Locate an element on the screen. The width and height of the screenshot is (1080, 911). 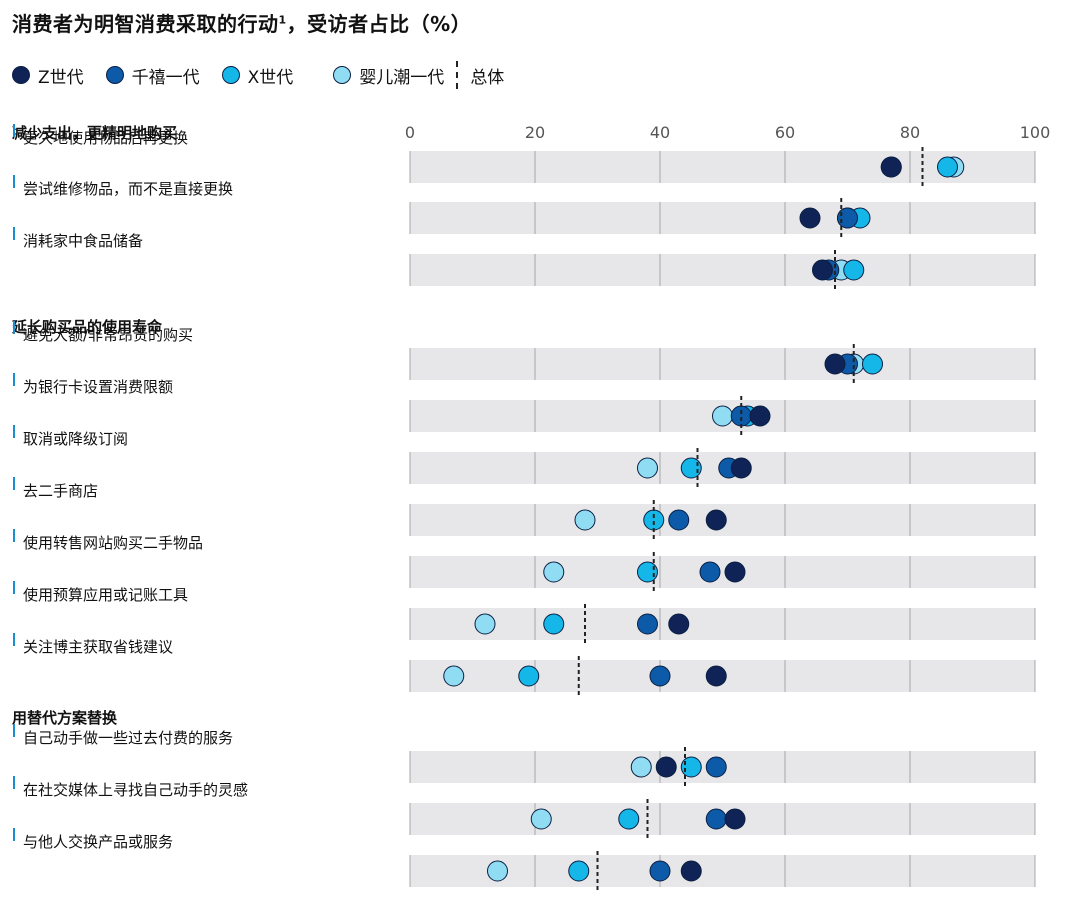
row-label: 在社交媒体上寻找自己动手的灵感 is located at coordinates (135, 790).